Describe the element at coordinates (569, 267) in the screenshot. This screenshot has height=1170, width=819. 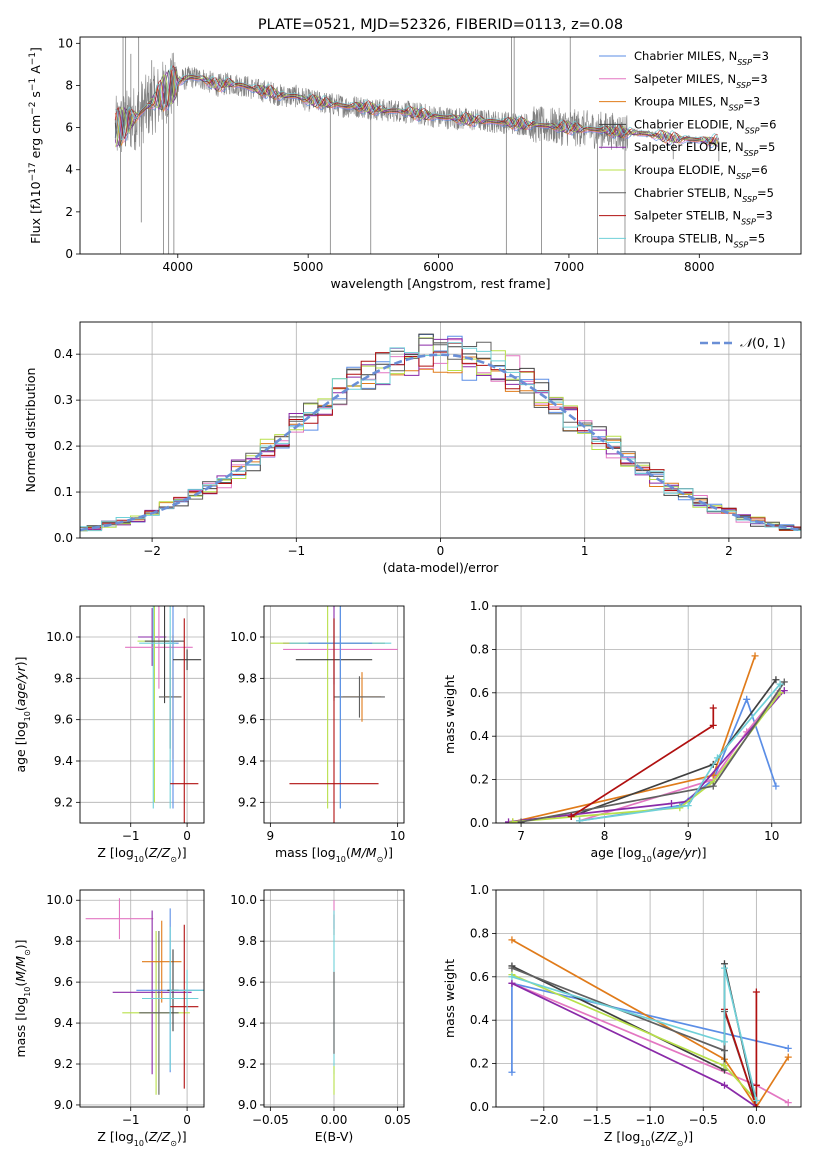
I see `x-tick-label: 7000` at that location.